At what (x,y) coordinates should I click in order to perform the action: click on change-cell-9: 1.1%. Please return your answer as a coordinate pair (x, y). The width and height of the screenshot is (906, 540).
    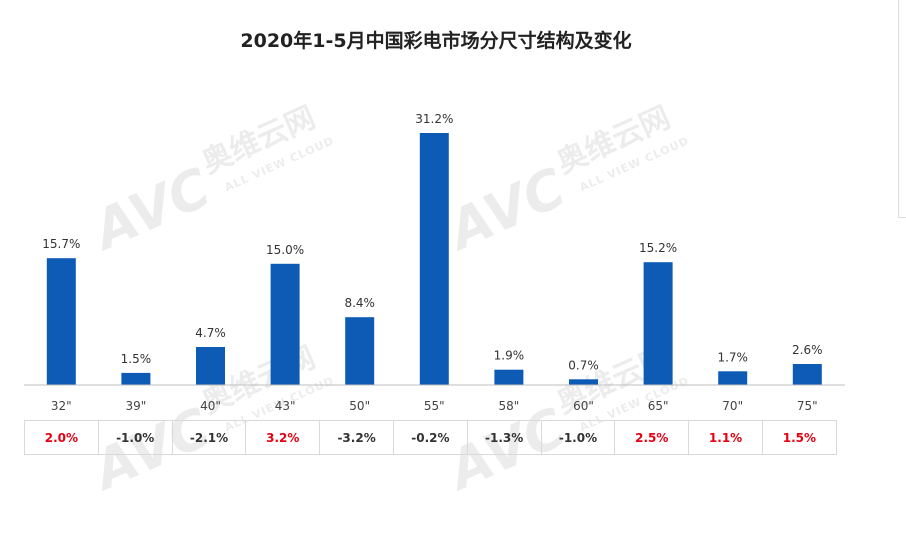
    Looking at the image, I should click on (725, 437).